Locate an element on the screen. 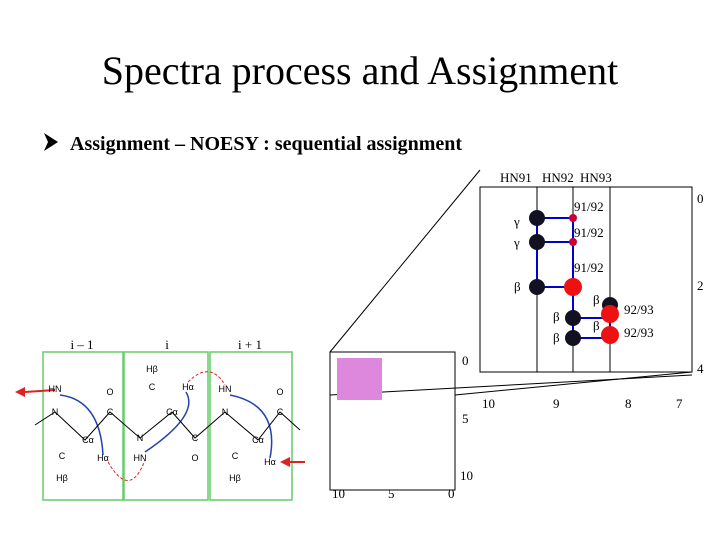 This screenshot has width=720, height=540. x-tick: 0 is located at coordinates (451, 493).